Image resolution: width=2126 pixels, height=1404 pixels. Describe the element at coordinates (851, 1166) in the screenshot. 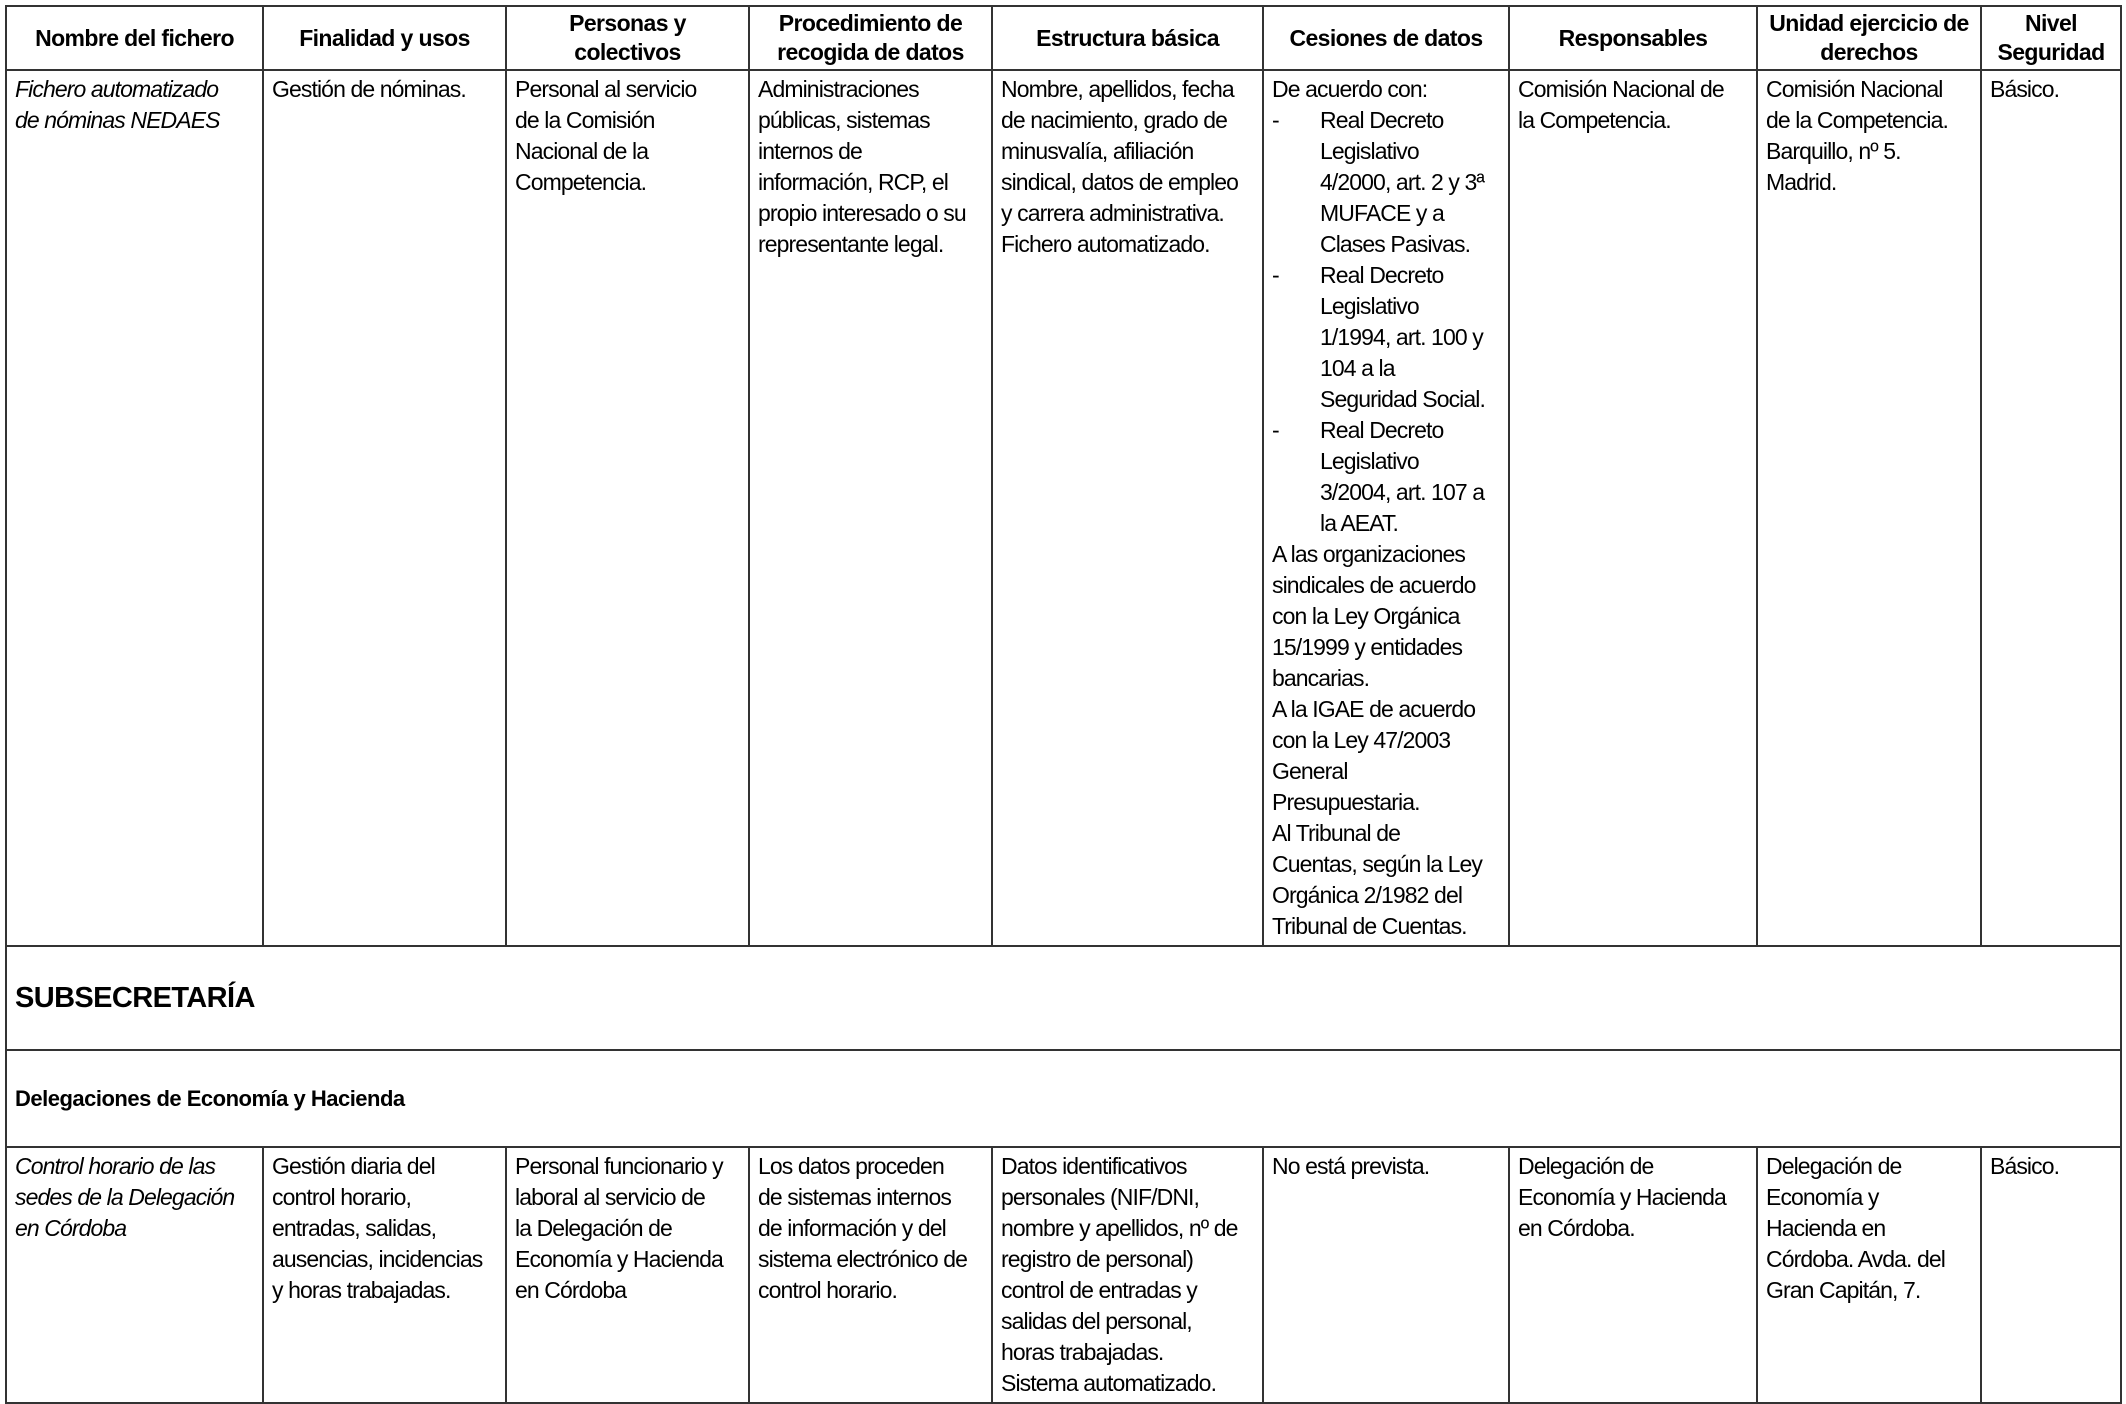

I see `text-line: Los datos proceden` at that location.